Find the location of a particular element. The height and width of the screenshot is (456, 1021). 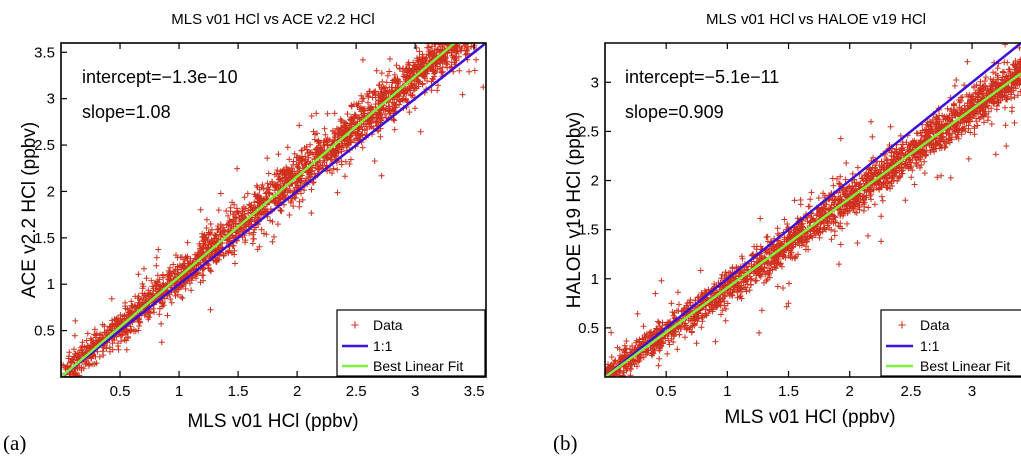

panel-label-a: (a) is located at coordinates (14, 443).